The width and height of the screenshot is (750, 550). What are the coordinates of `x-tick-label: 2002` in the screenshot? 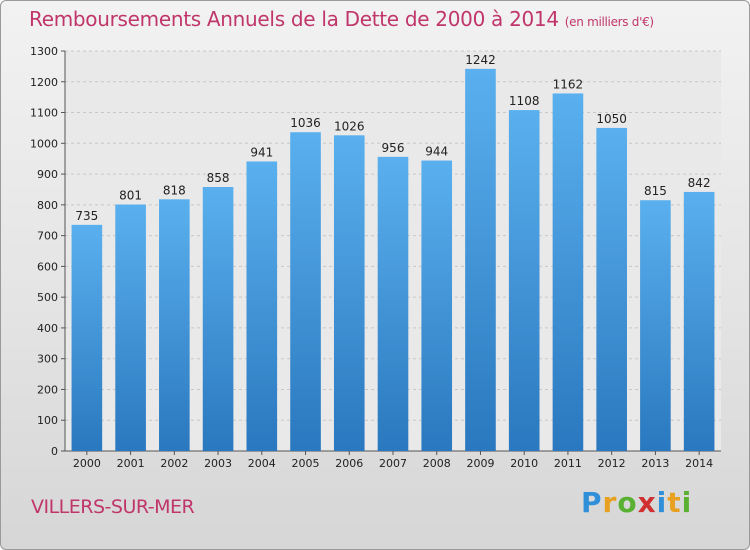 It's located at (174, 463).